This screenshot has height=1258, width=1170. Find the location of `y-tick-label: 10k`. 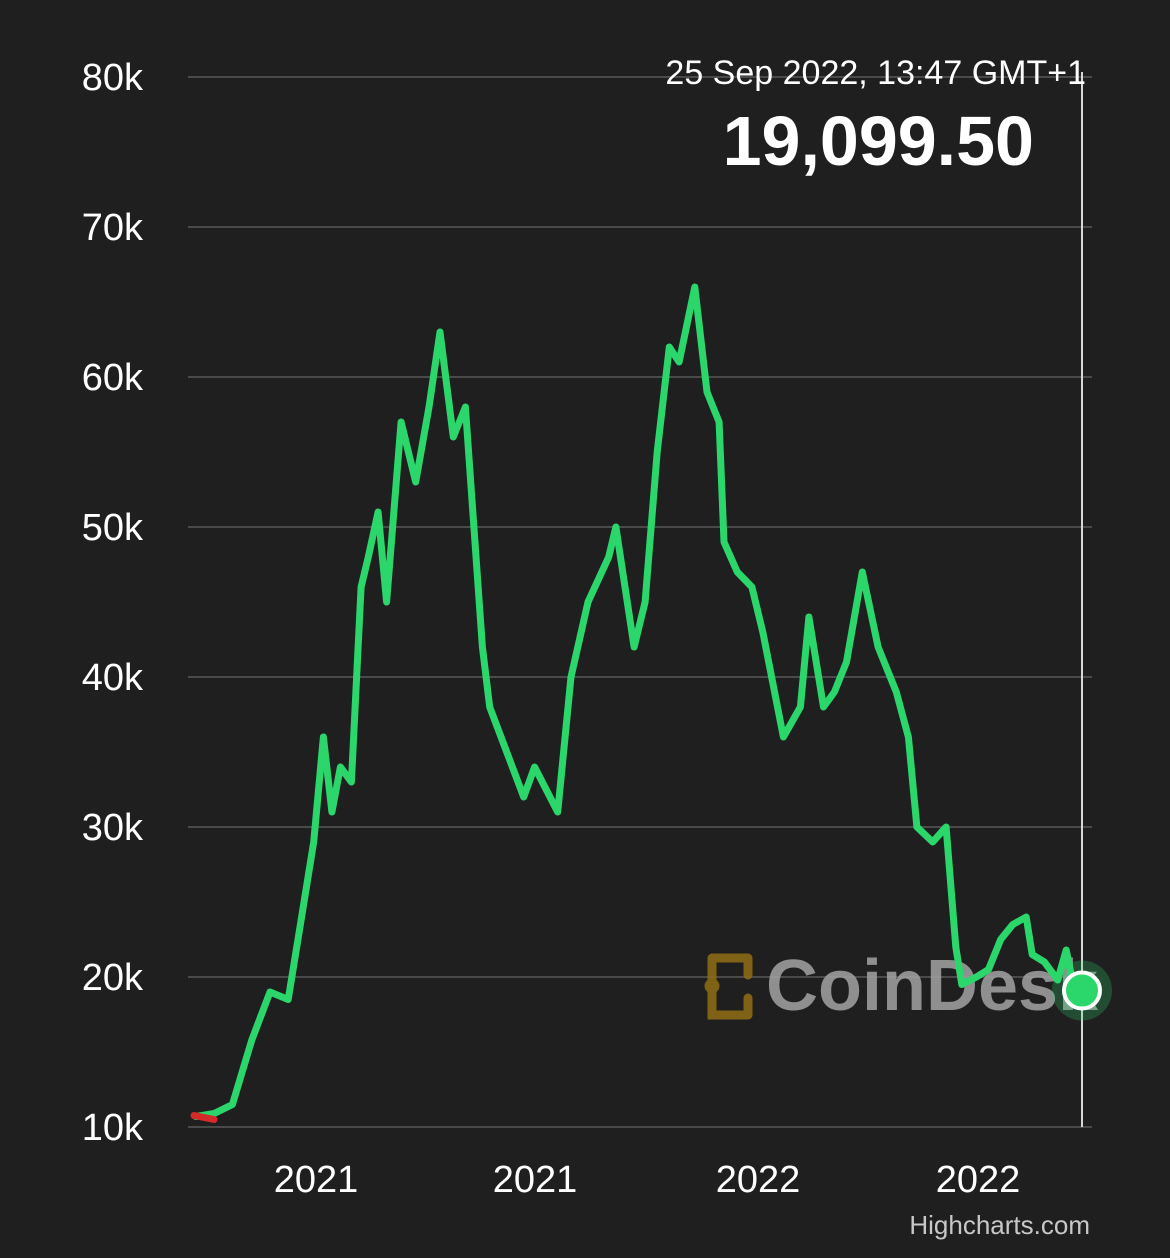

y-tick-label: 10k is located at coordinates (113, 1128).